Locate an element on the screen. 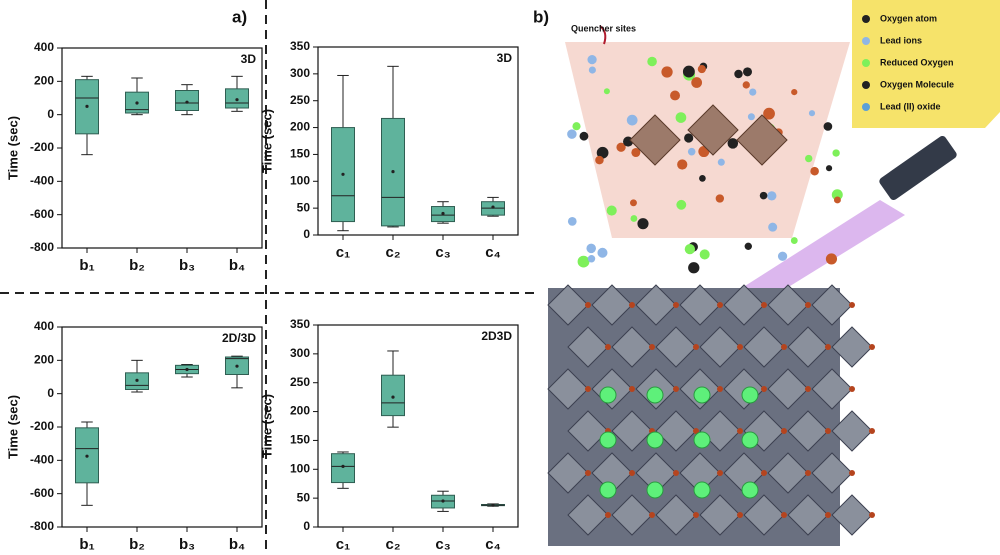 This screenshot has height=555, width=1000. x-tick-label: b₁ is located at coordinates (86, 265).